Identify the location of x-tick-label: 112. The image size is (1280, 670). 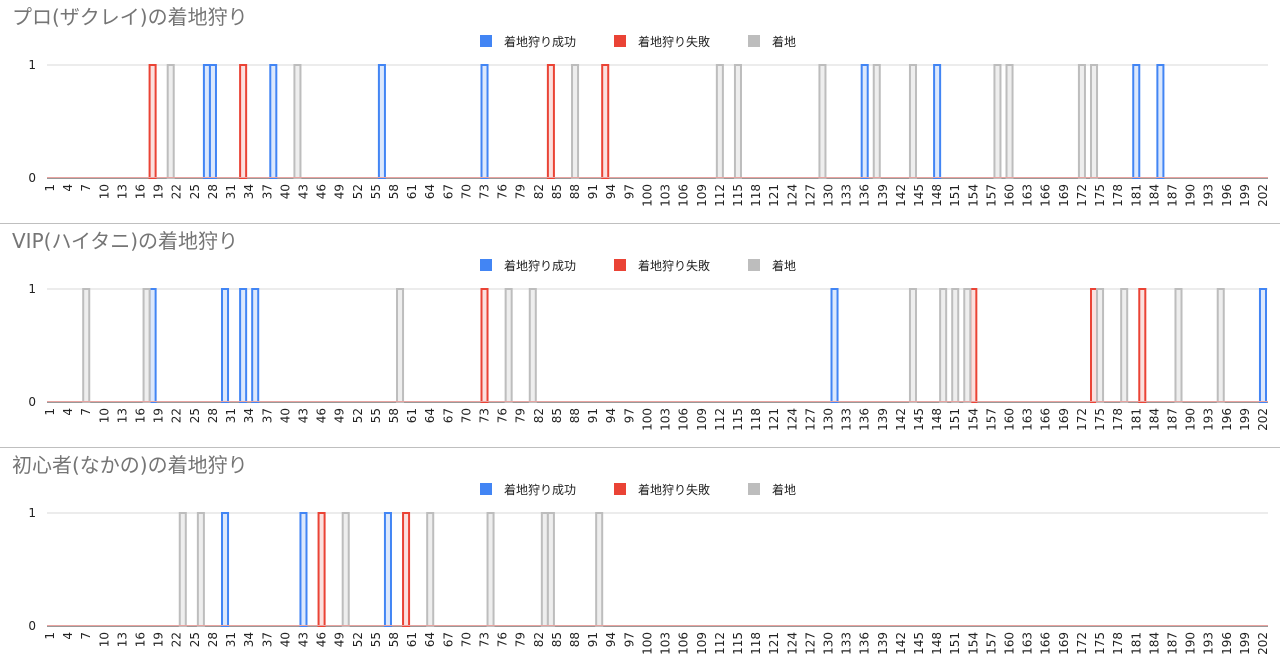
(720, 643).